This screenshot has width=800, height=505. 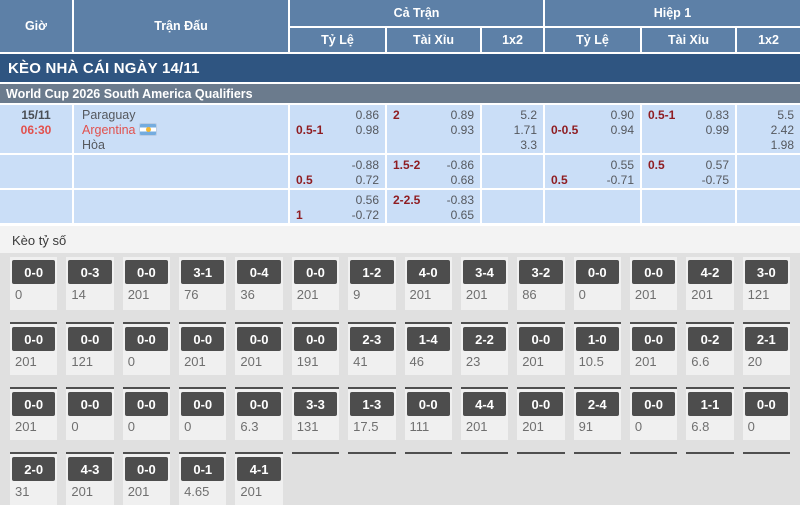 What do you see at coordinates (688, 206) in the screenshot?
I see `odds-cell-h1-overunder` at bounding box center [688, 206].